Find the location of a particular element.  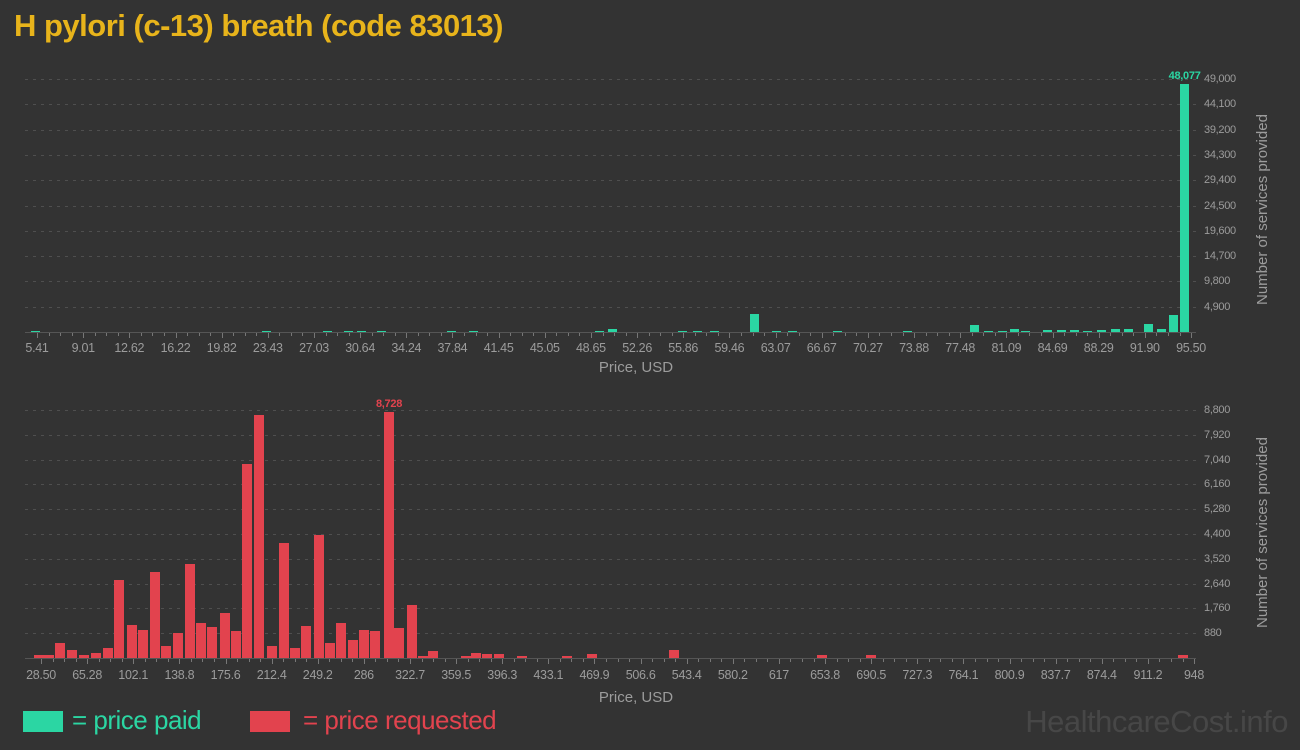

requested-y-tick-label: 6,160 is located at coordinates (1217, 484).